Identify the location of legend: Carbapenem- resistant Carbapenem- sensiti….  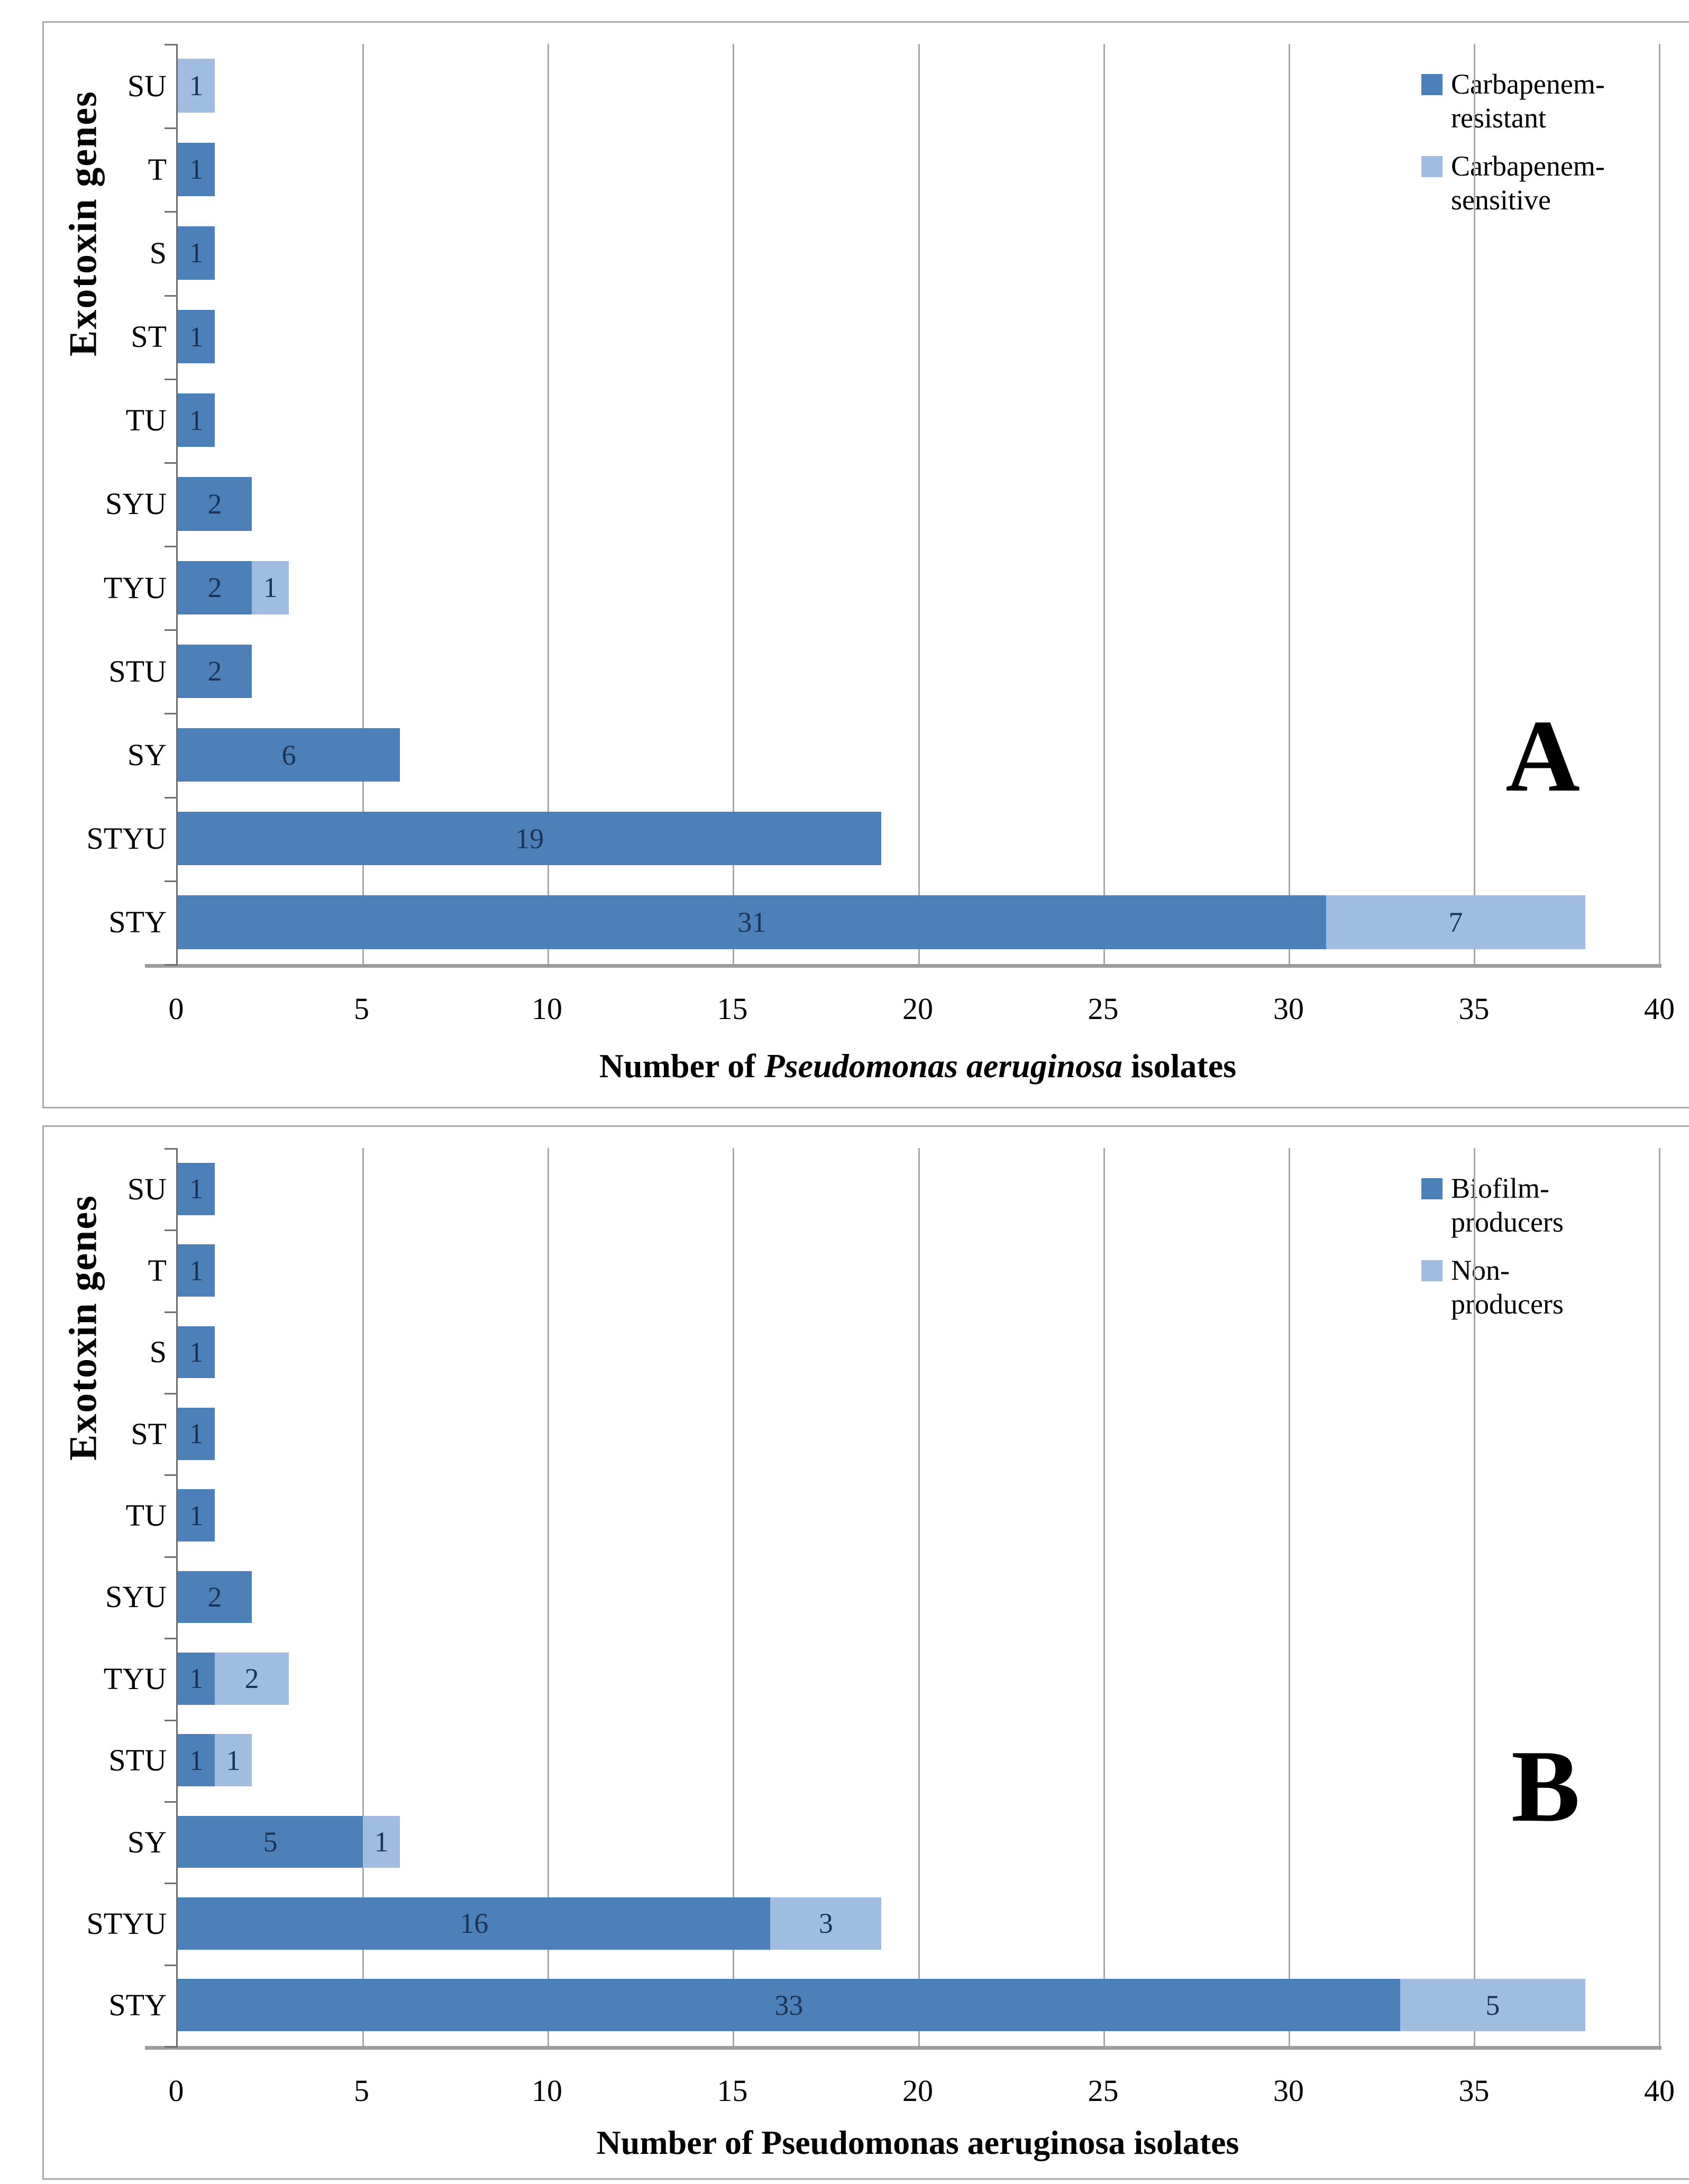
(1516, 142).